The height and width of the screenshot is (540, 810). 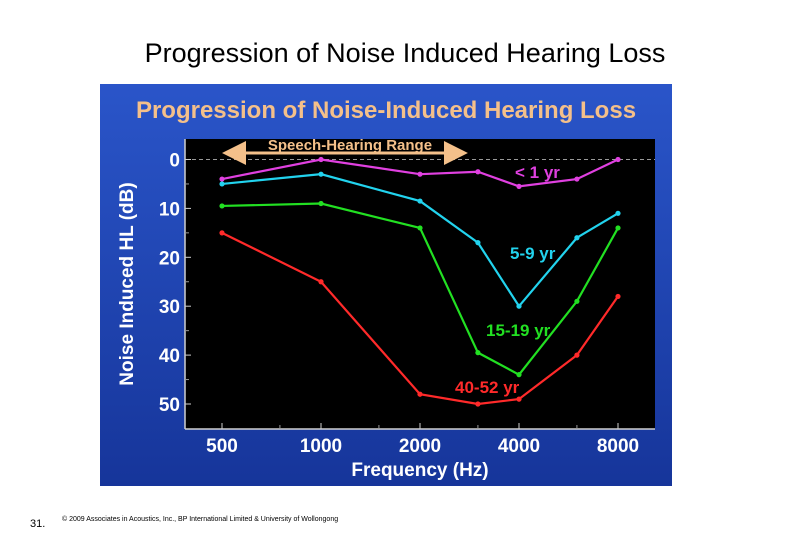 What do you see at coordinates (169, 356) in the screenshot?
I see `y-tick-label: 40` at bounding box center [169, 356].